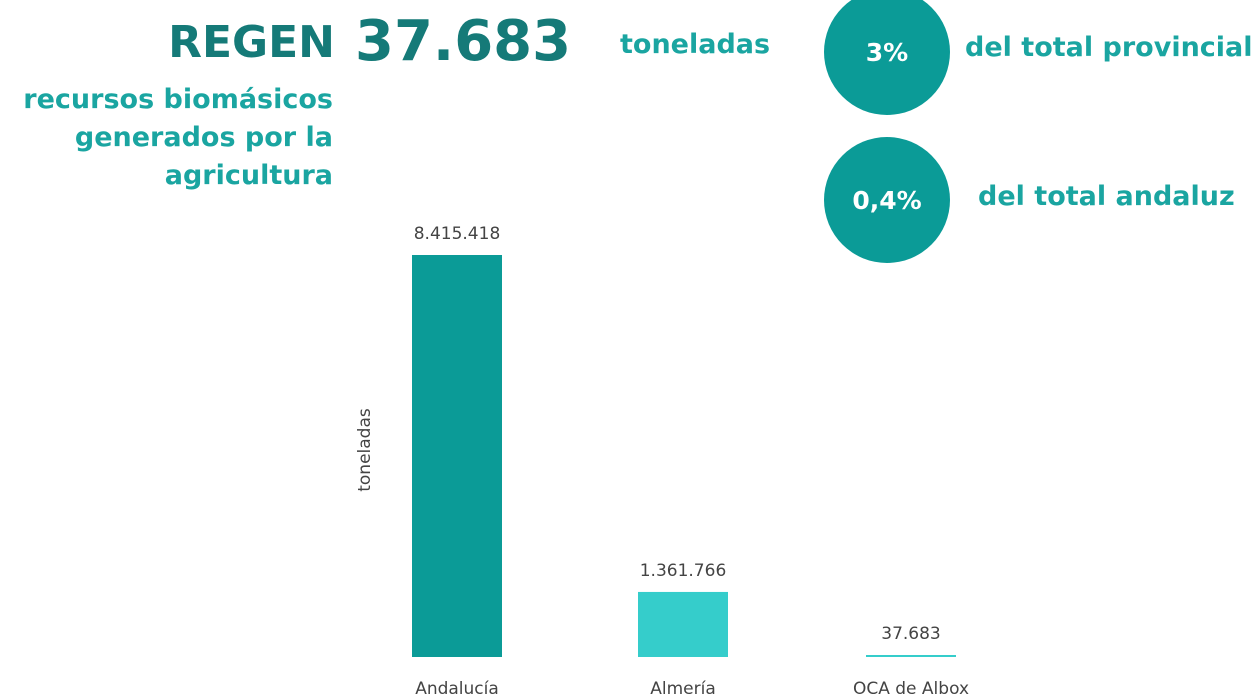 This screenshot has width=1260, height=697. I want to click on stat-value: 0,4%, so click(886, 200).